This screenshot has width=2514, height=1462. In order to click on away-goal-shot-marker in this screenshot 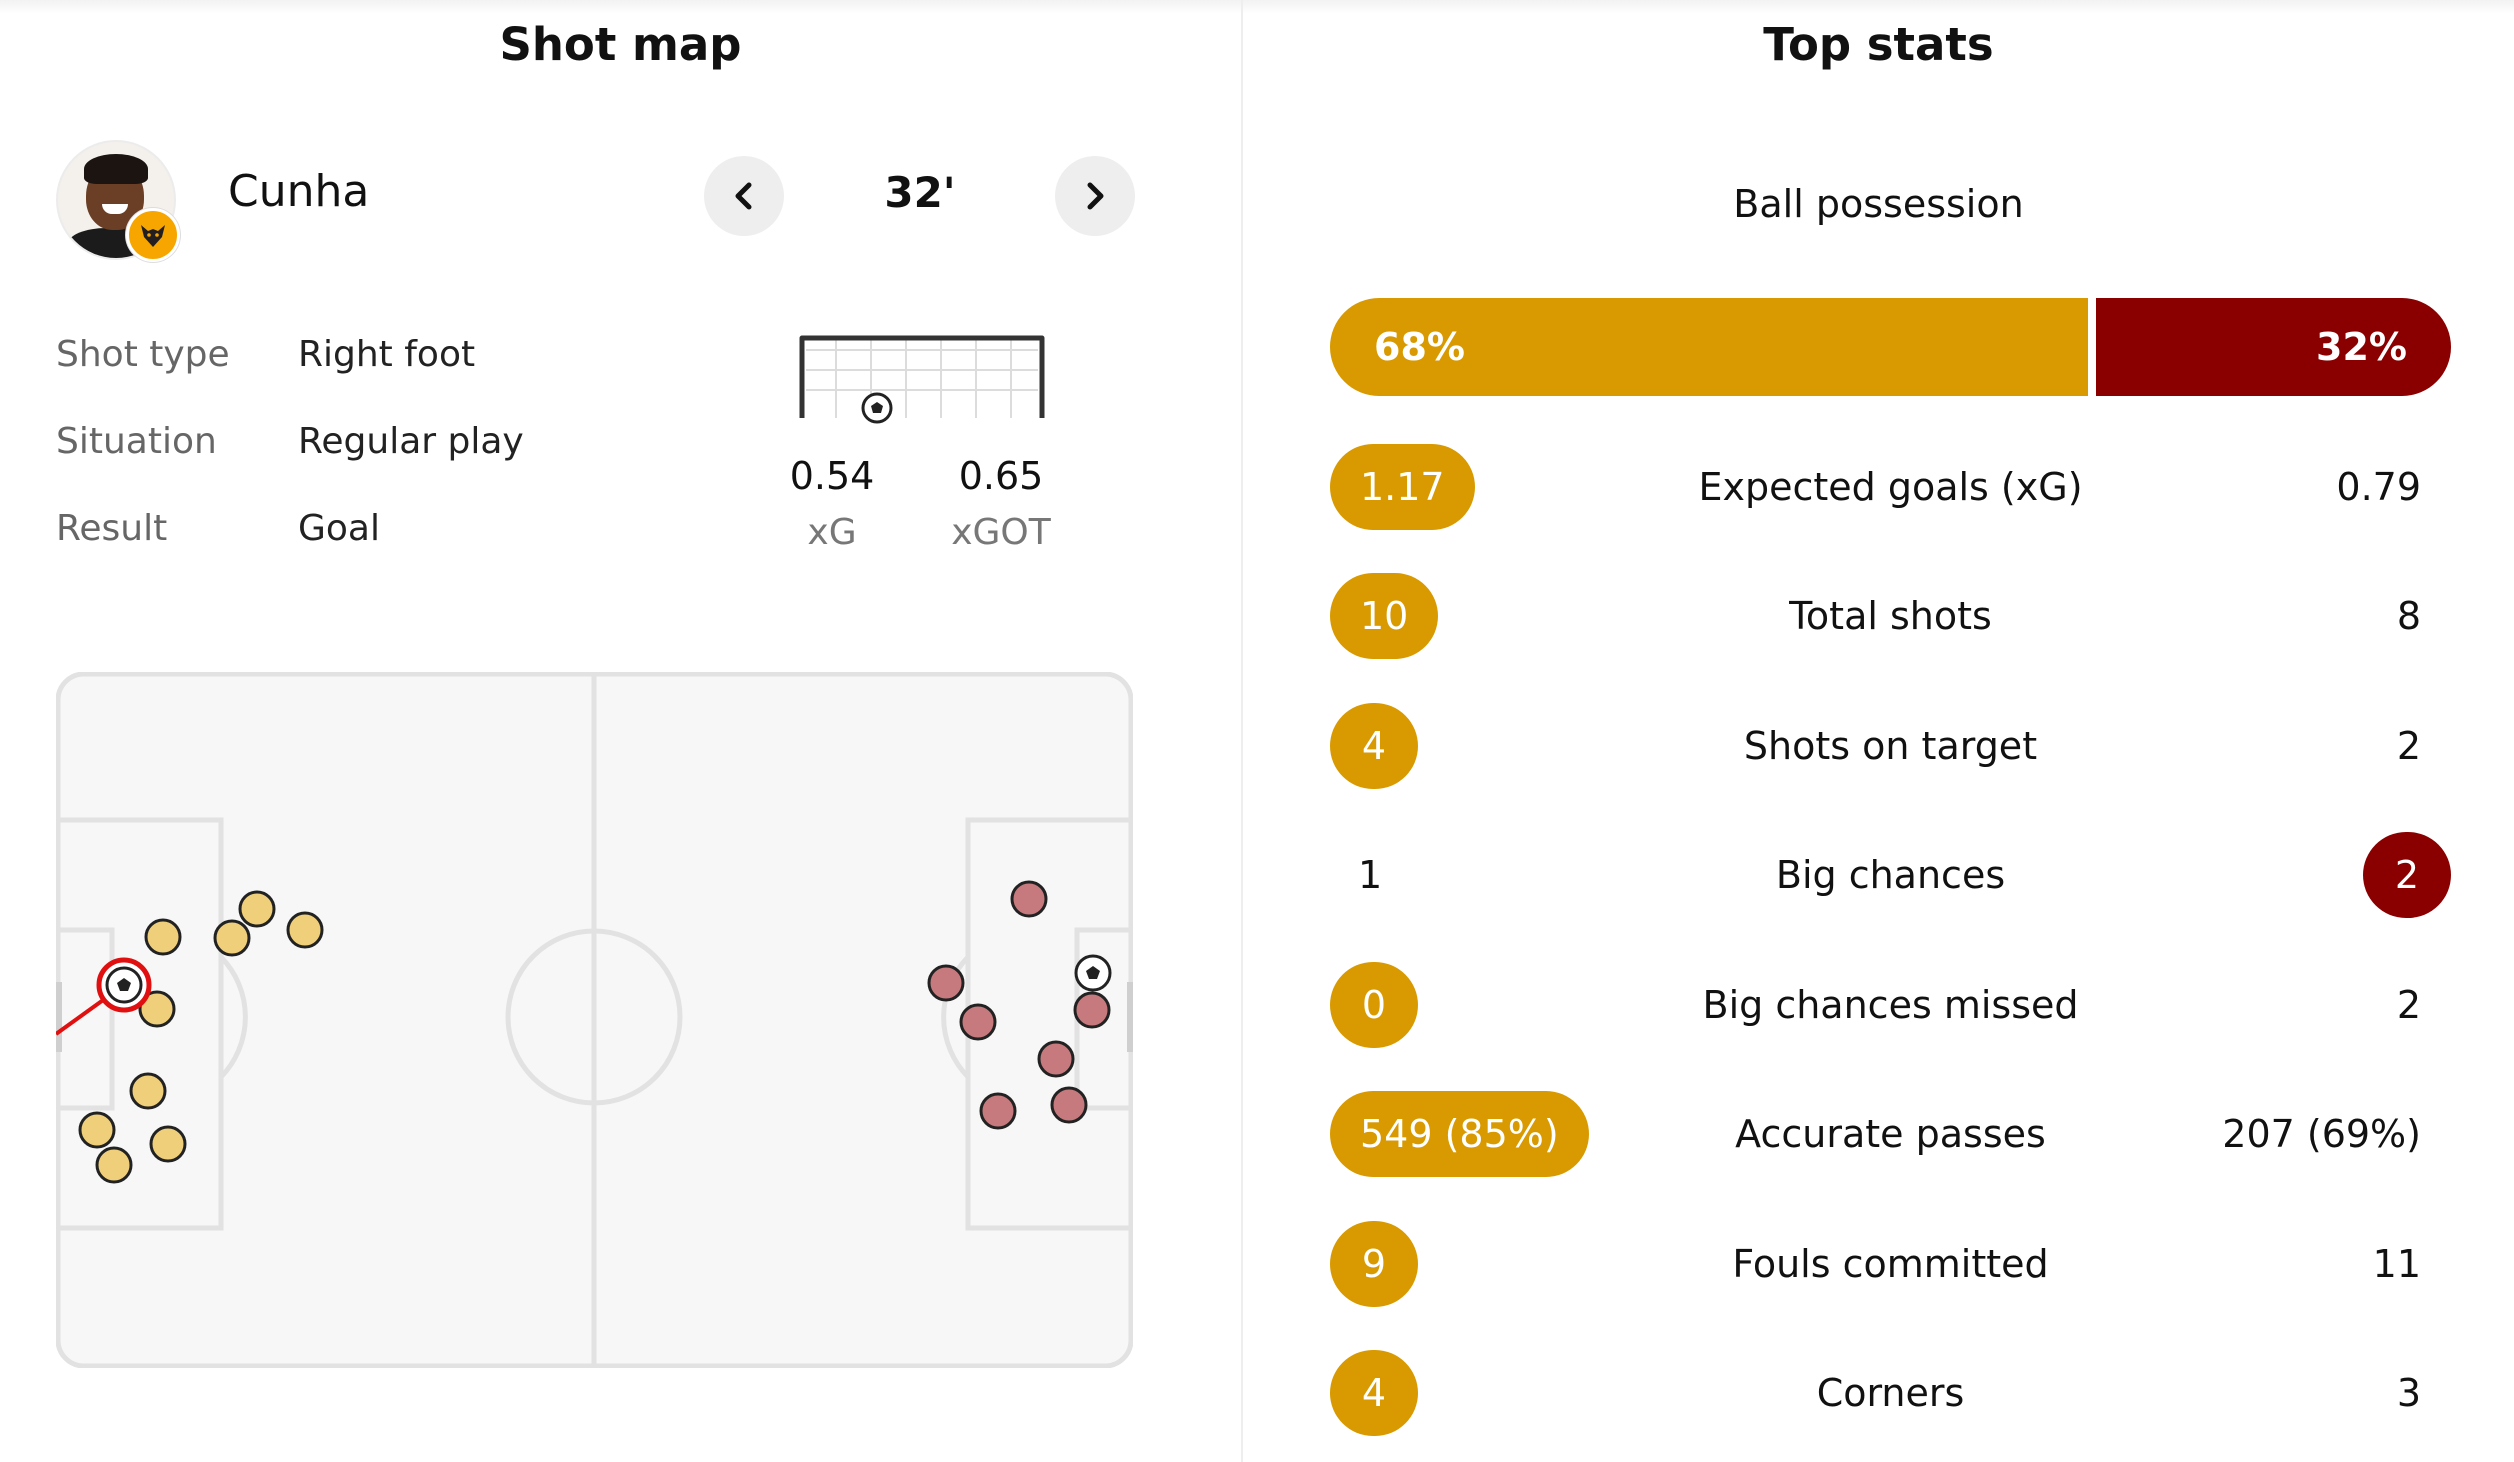, I will do `click(1093, 973)`.